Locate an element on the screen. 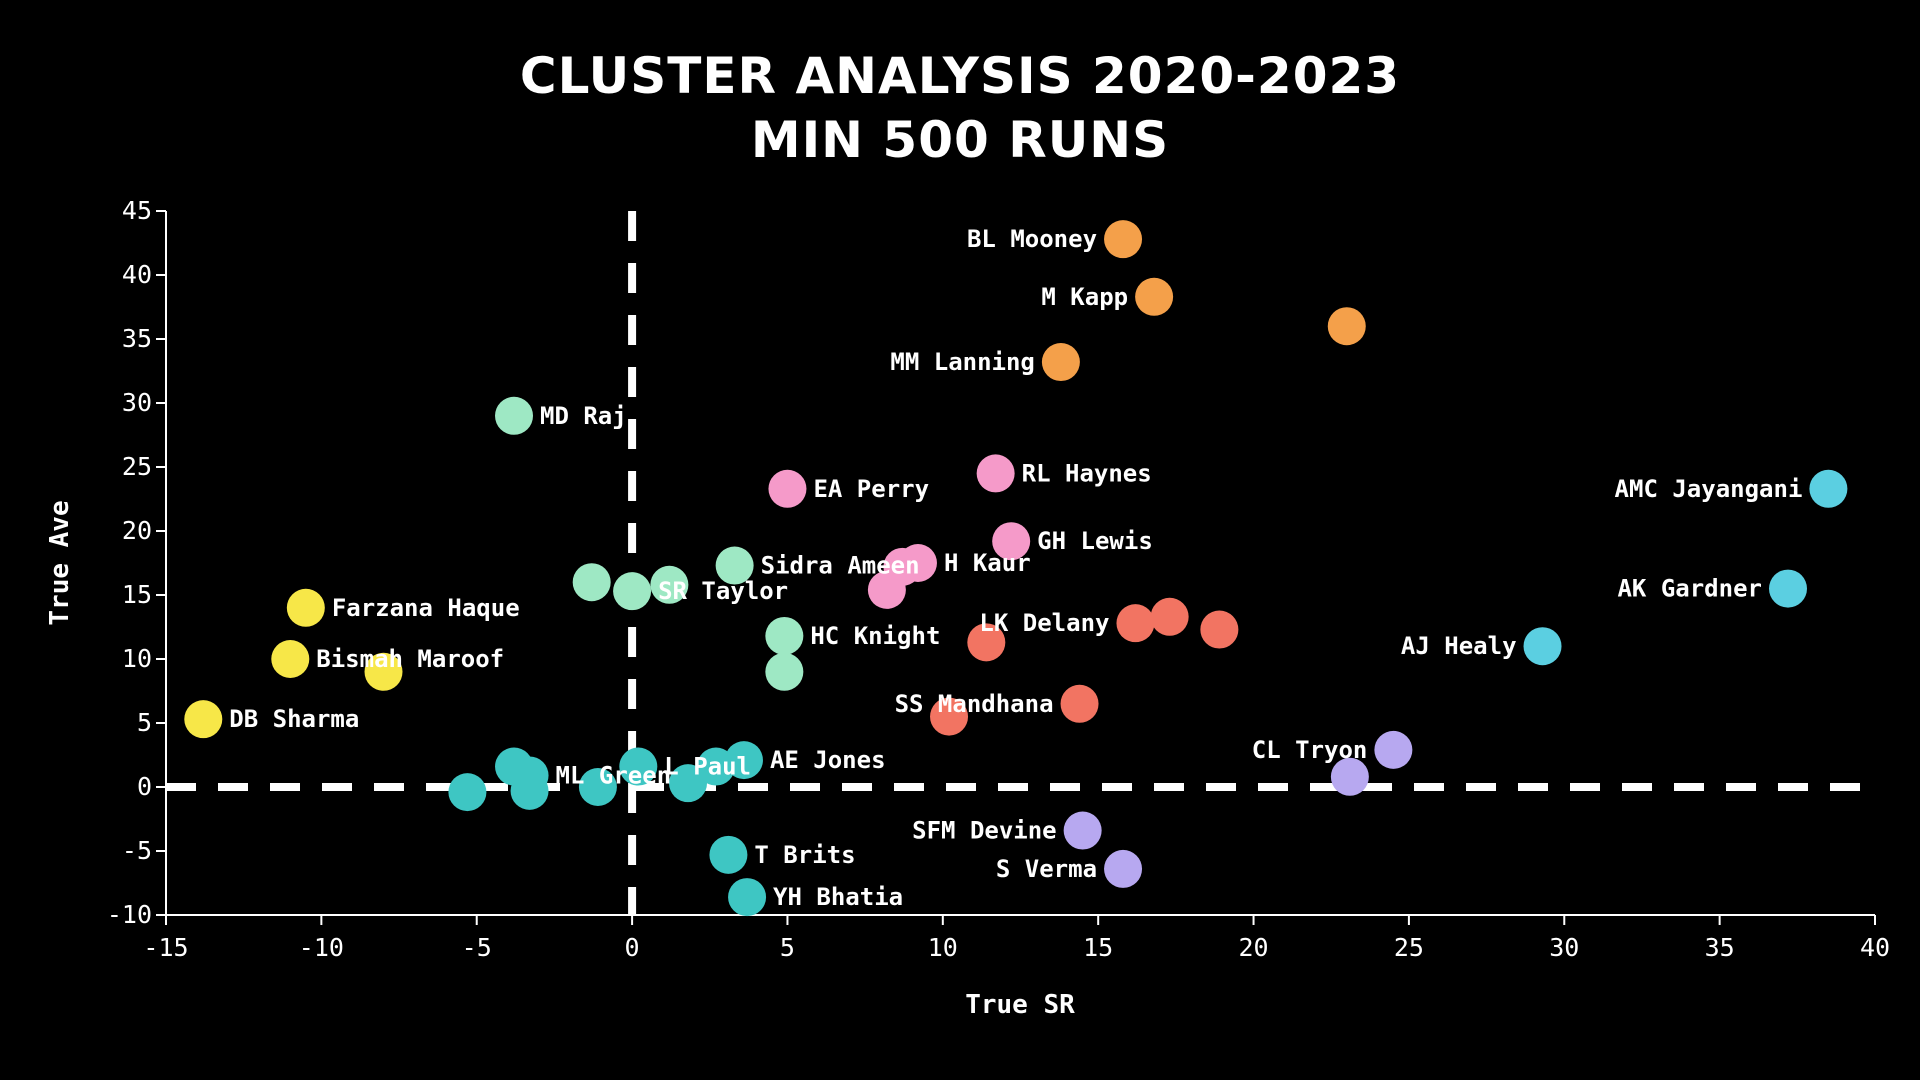 Image resolution: width=1920 pixels, height=1080 pixels. point-label: HC Knight is located at coordinates (875, 636).